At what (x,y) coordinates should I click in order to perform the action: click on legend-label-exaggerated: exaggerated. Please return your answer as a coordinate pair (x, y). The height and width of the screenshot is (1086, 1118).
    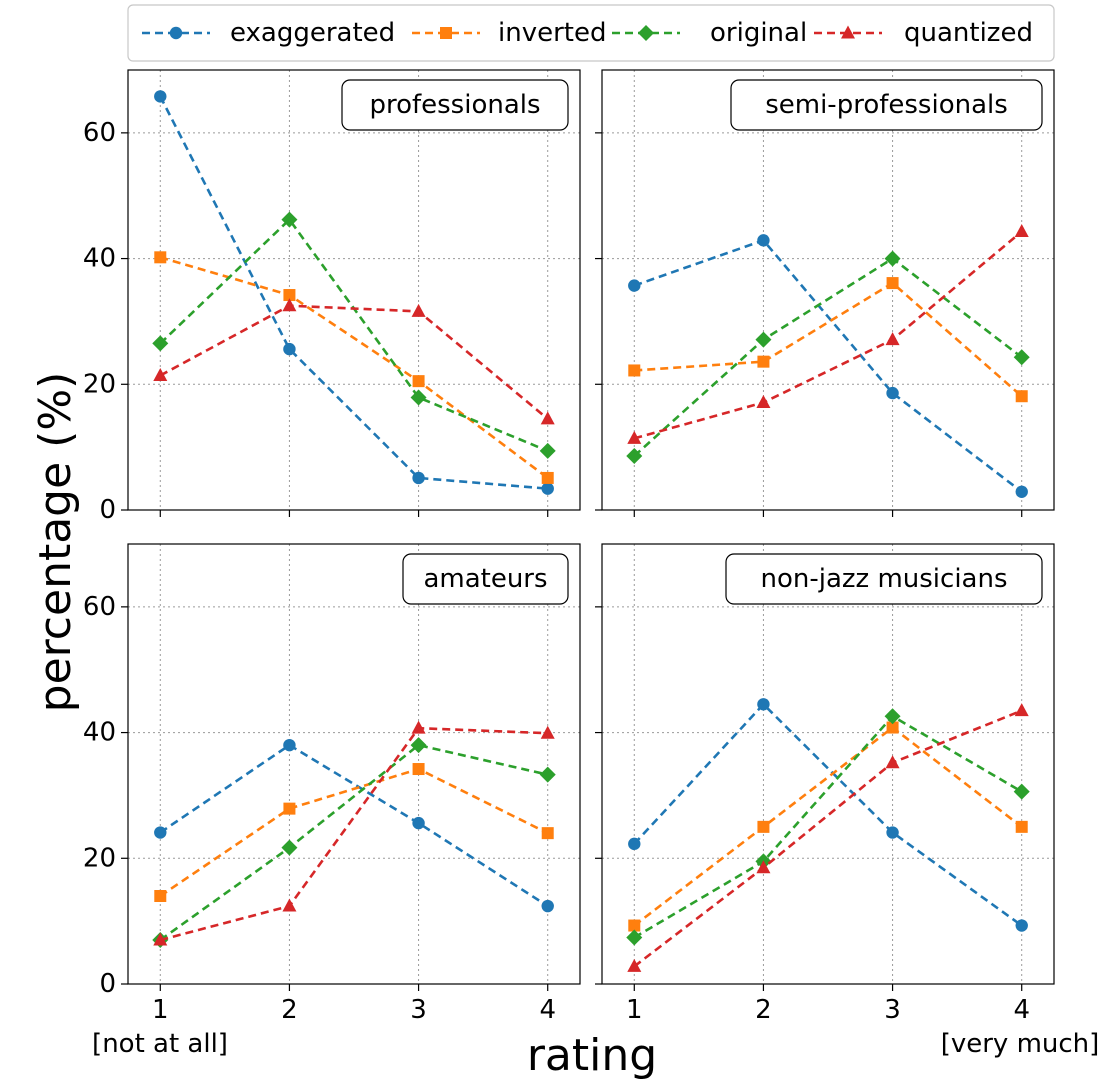
    Looking at the image, I should click on (312, 33).